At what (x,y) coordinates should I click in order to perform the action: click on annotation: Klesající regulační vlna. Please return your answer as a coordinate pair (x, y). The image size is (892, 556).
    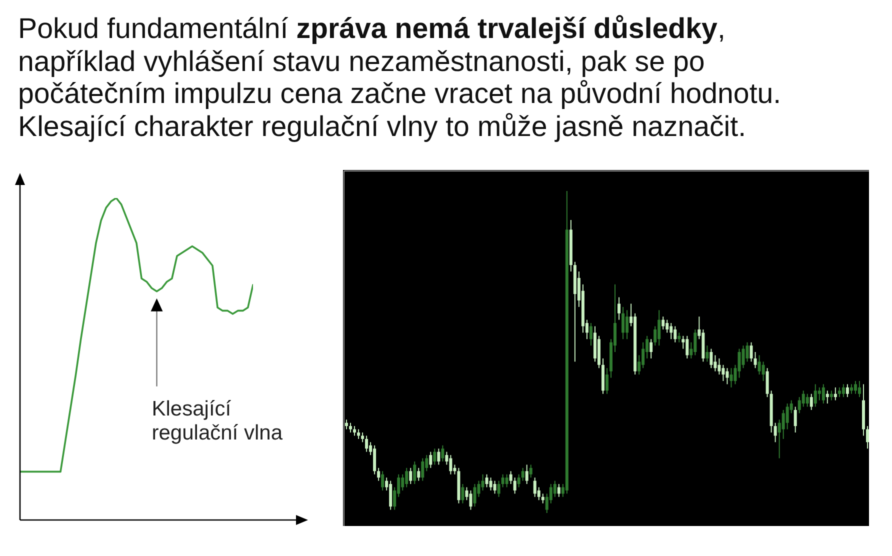
    Looking at the image, I should click on (217, 420).